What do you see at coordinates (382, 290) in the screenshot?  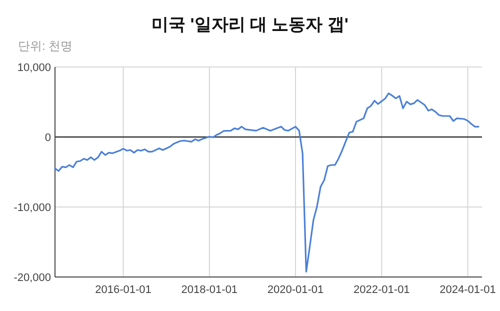 I see `x-tick-label: 2022-01-01` at bounding box center [382, 290].